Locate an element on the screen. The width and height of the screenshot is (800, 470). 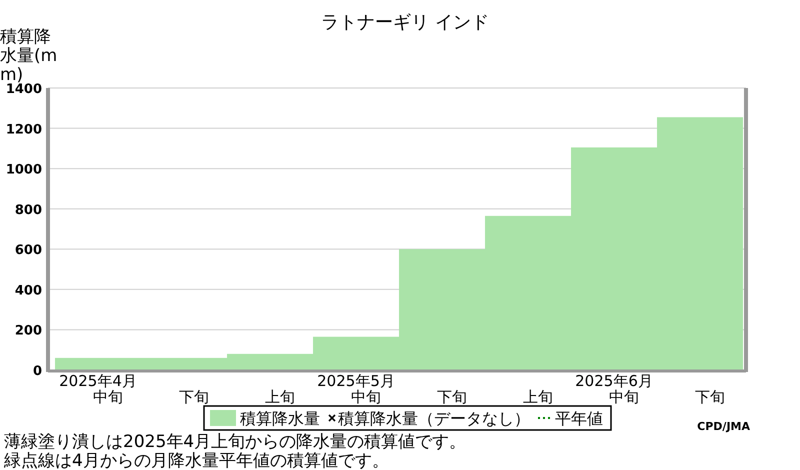
y-tick-label: 1200 is located at coordinates (24, 130).